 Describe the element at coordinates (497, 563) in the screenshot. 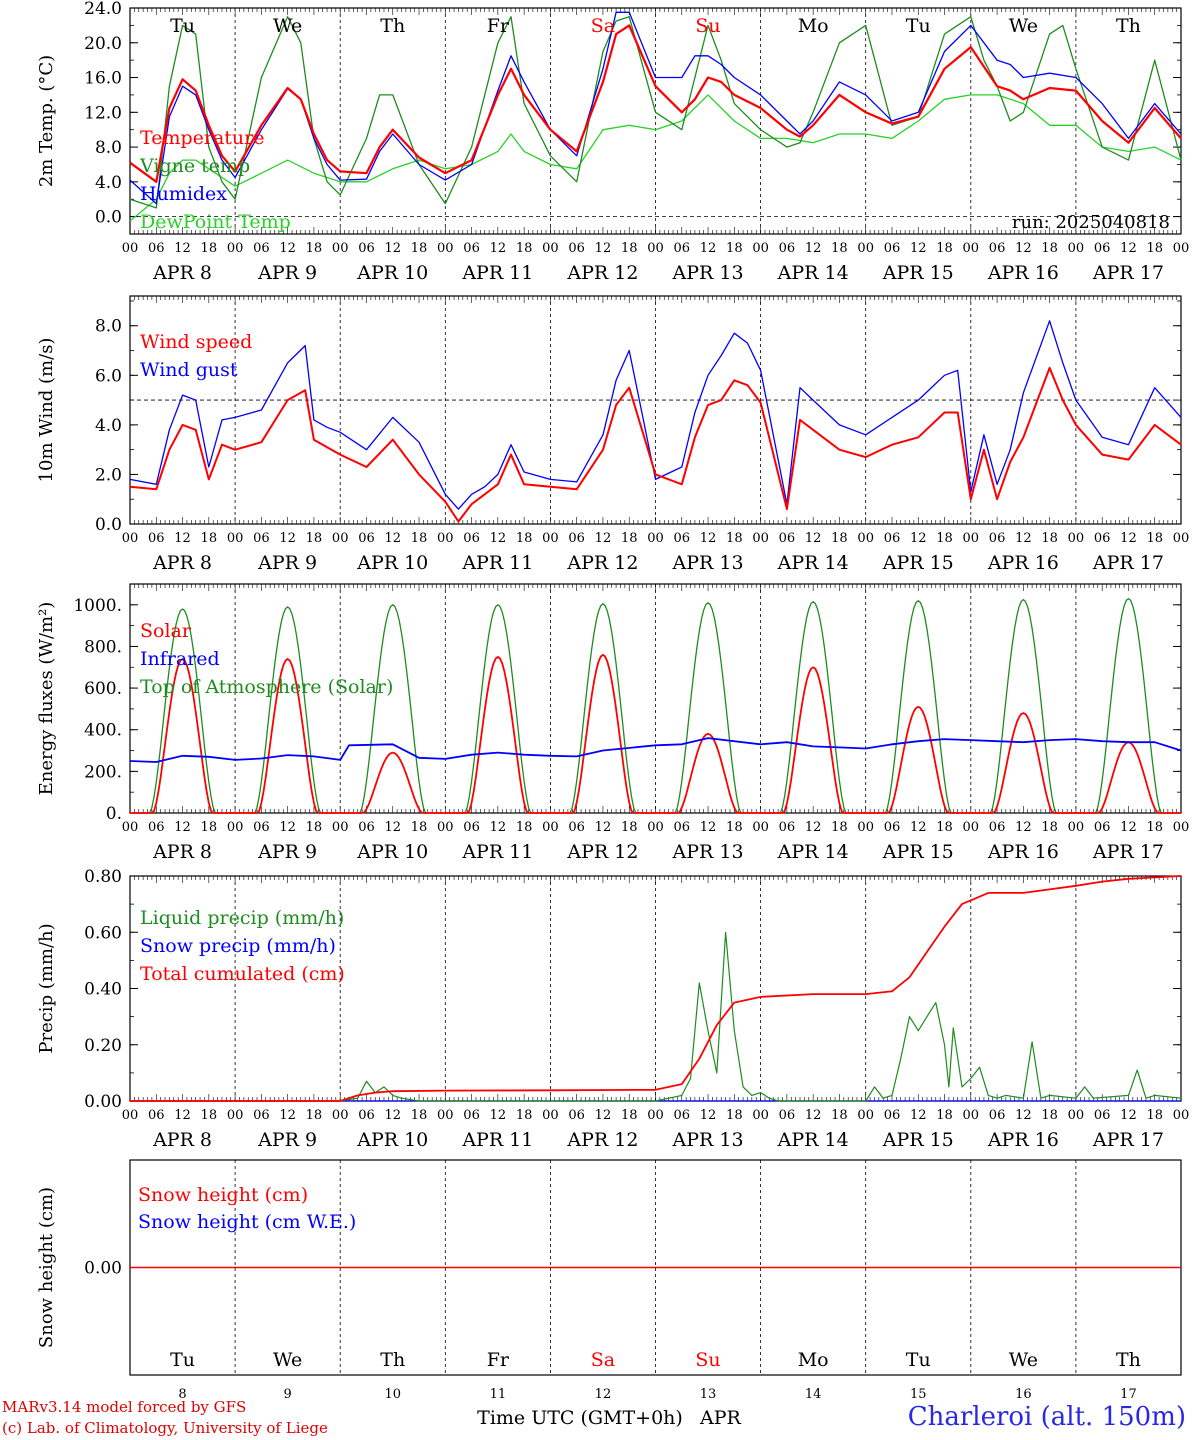

I see `date-label: APR 11` at that location.